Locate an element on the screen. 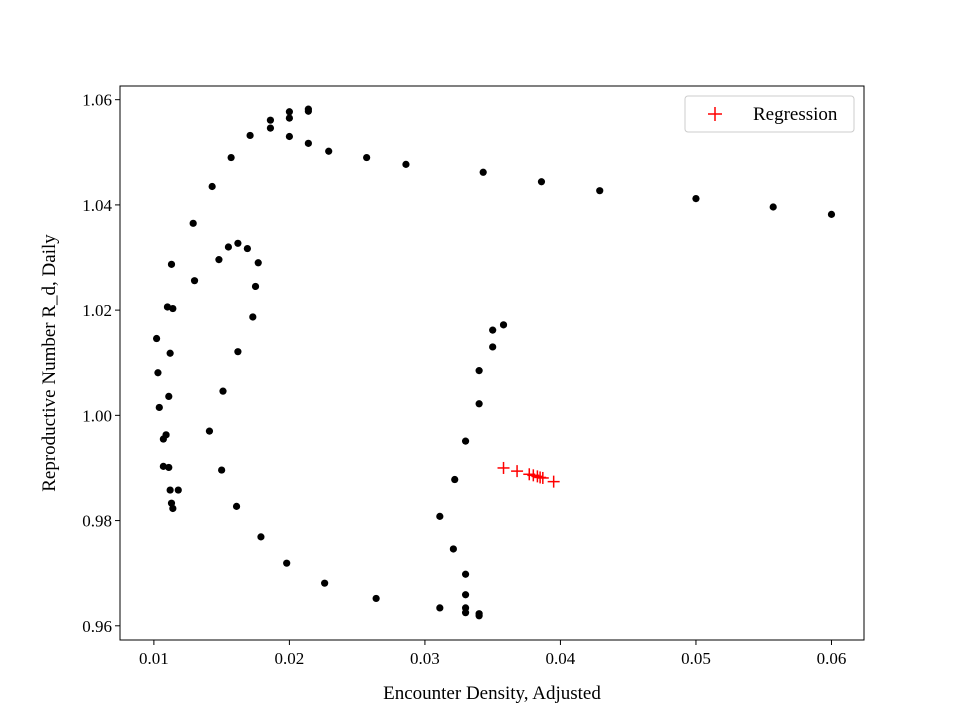  y-axis-label: Reproductive Number R_d, Daily is located at coordinates (49, 363).